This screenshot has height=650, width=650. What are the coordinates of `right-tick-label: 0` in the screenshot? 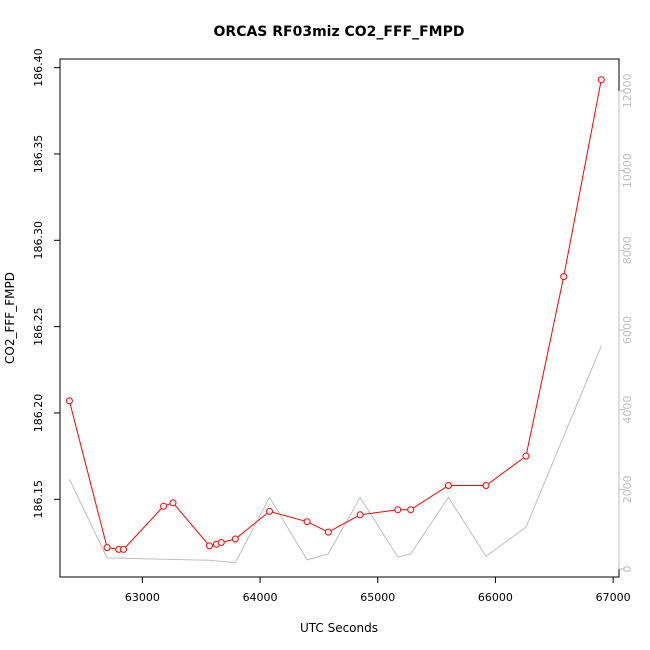 It's located at (627, 569).